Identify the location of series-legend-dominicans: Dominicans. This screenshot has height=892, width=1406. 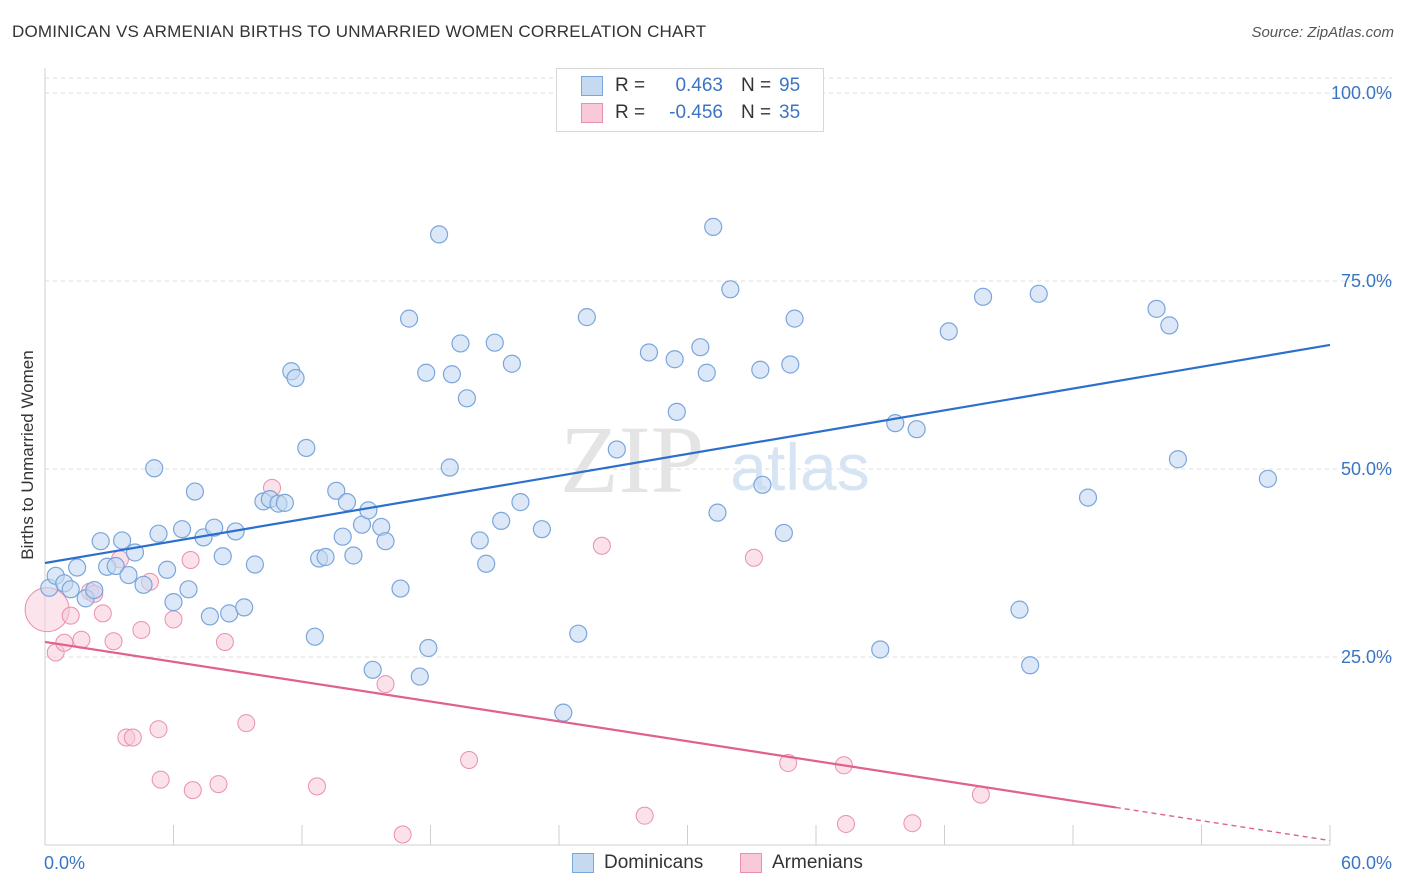
(637, 863).